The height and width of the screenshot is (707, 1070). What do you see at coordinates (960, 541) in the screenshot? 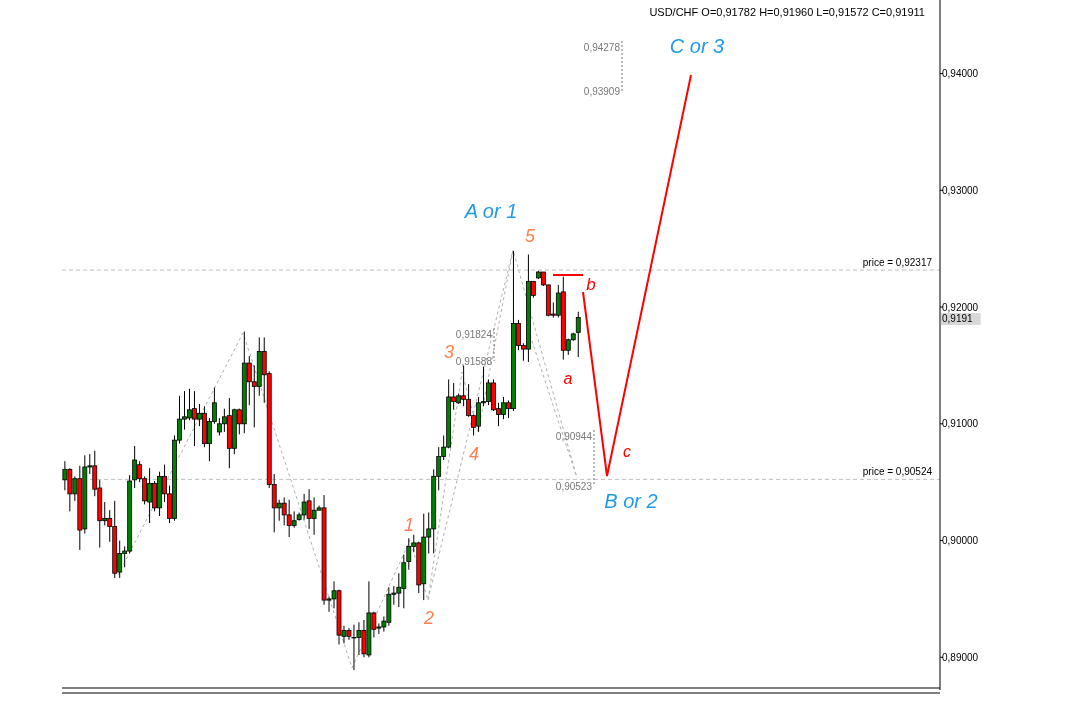
I see `y-tick-label: 0,90000` at bounding box center [960, 541].